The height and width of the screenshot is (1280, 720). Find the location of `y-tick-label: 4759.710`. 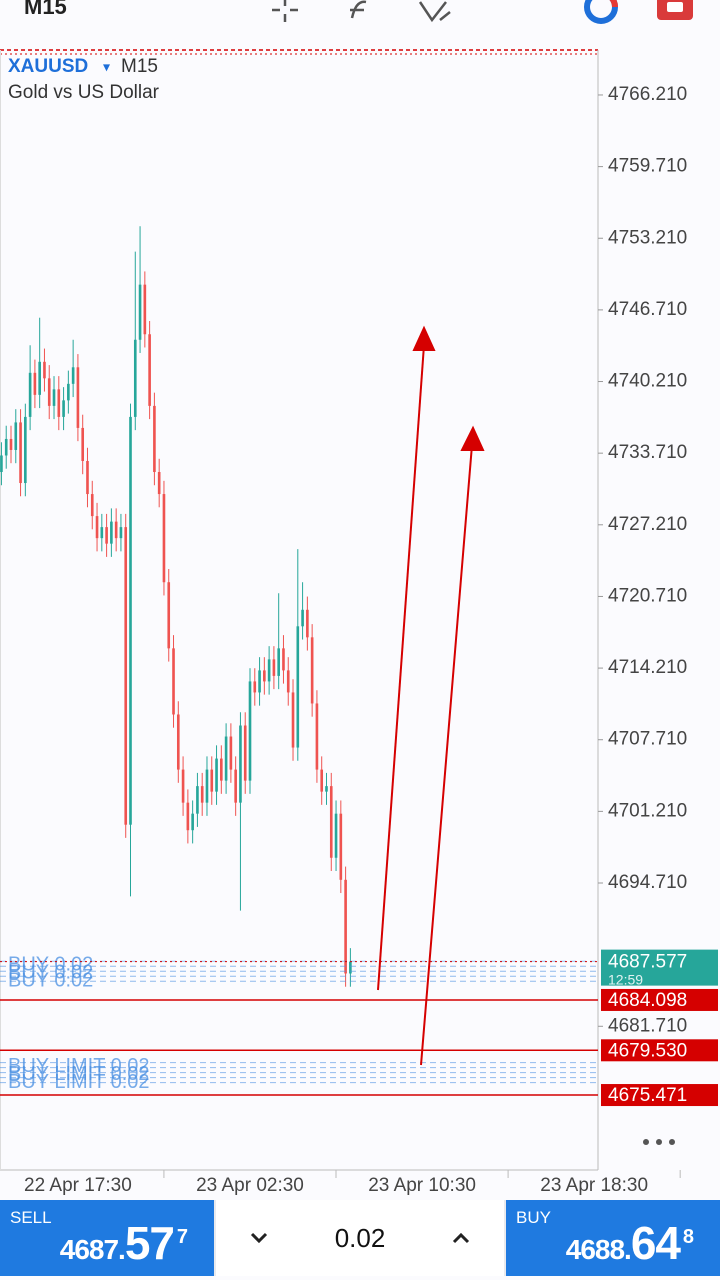

y-tick-label: 4759.710 is located at coordinates (647, 166).